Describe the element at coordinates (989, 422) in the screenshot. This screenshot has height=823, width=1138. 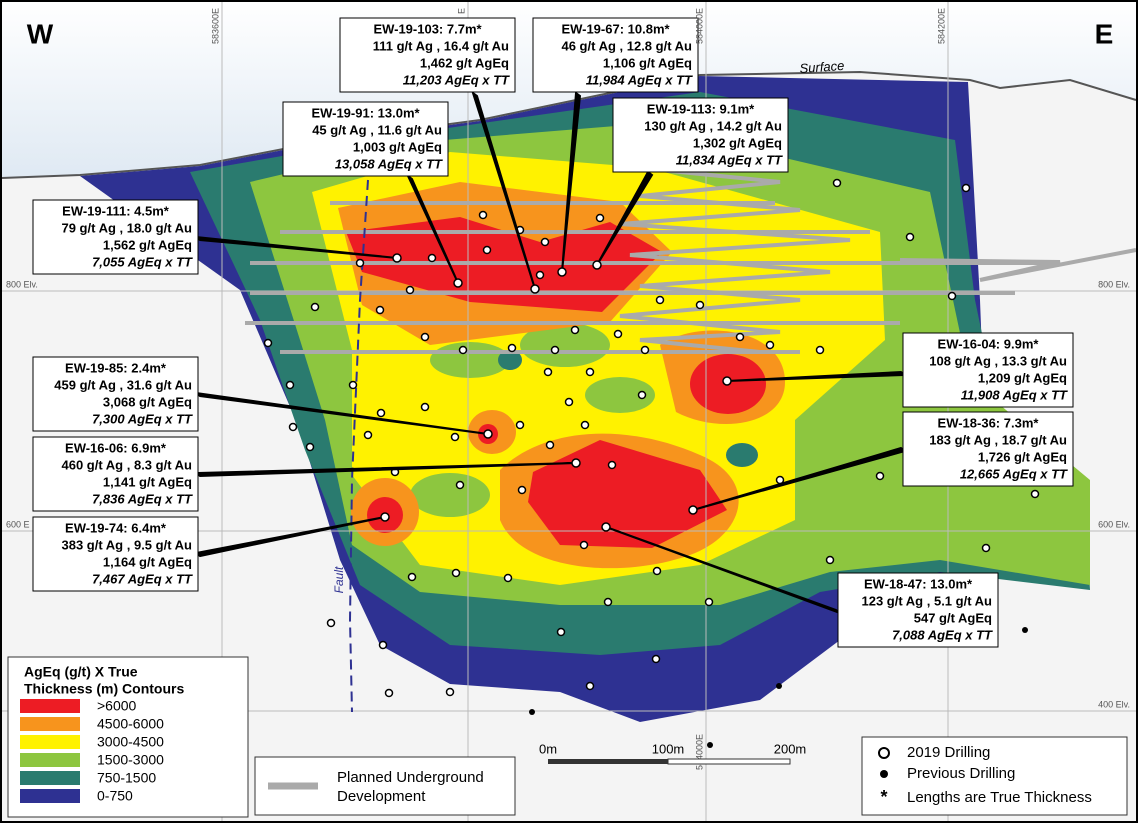
I see `callout-hole: EW-18-36: 7.3m*` at that location.